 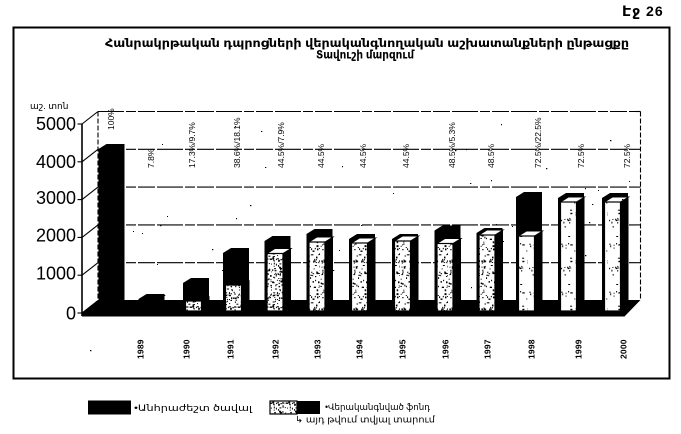 I want to click on svg-text: 17.3%/9.7%, so click(x=192, y=145).